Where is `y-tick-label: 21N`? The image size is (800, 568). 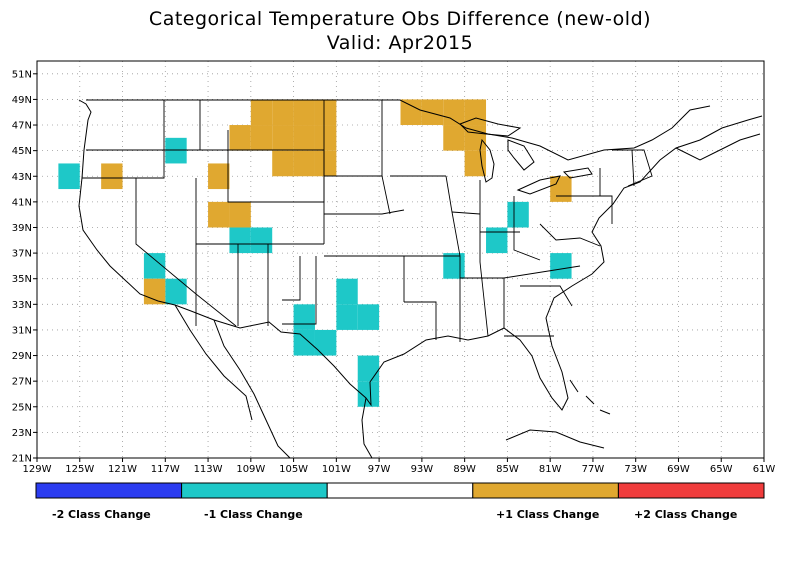
y-tick-label: 21N is located at coordinates (22, 459).